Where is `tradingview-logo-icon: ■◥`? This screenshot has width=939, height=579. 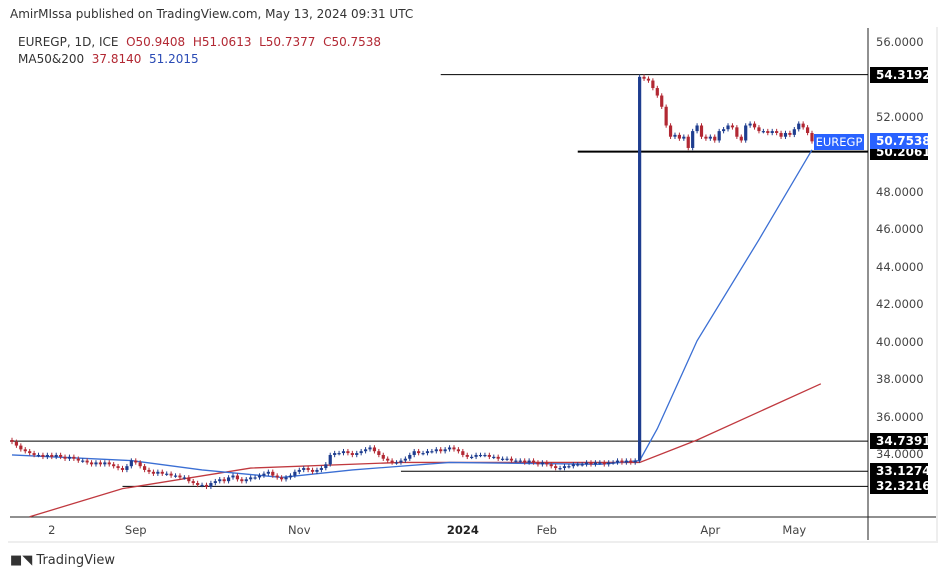 tradingview-logo-icon: ■◥ is located at coordinates (21, 560).